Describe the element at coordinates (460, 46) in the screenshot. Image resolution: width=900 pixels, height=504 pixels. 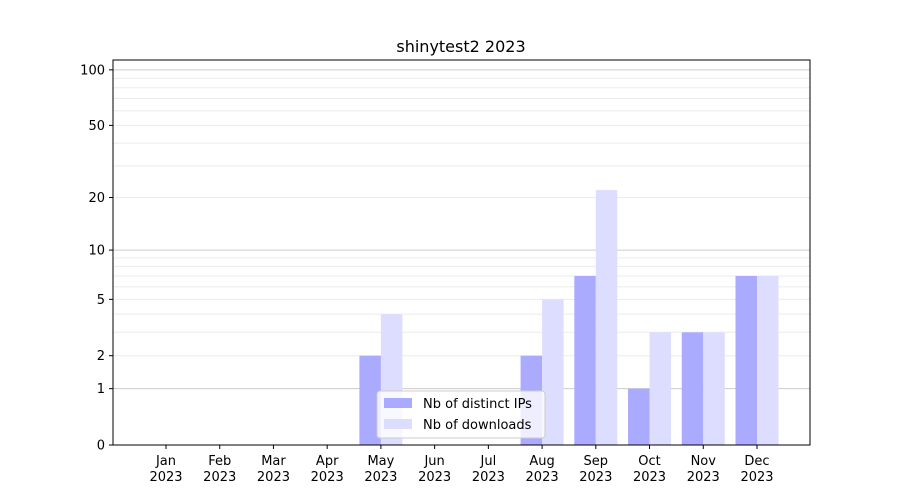
I see `chart-title: shinytest2 2023` at that location.